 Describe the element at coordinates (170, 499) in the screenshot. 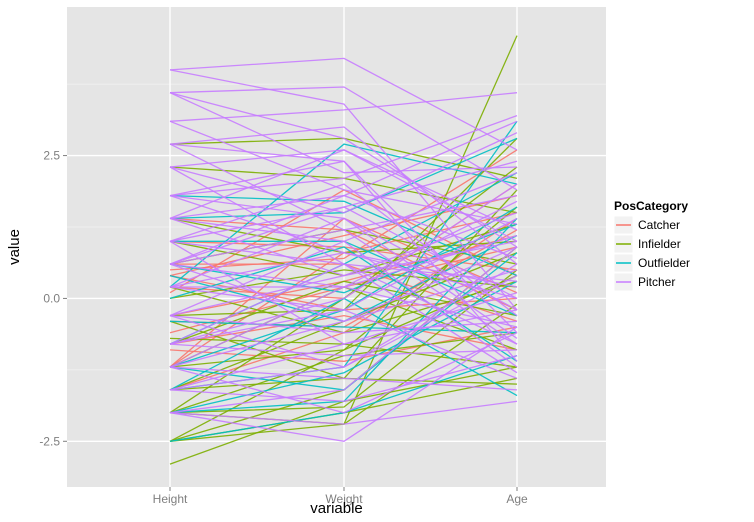

I see `x-tick-label: Height` at that location.